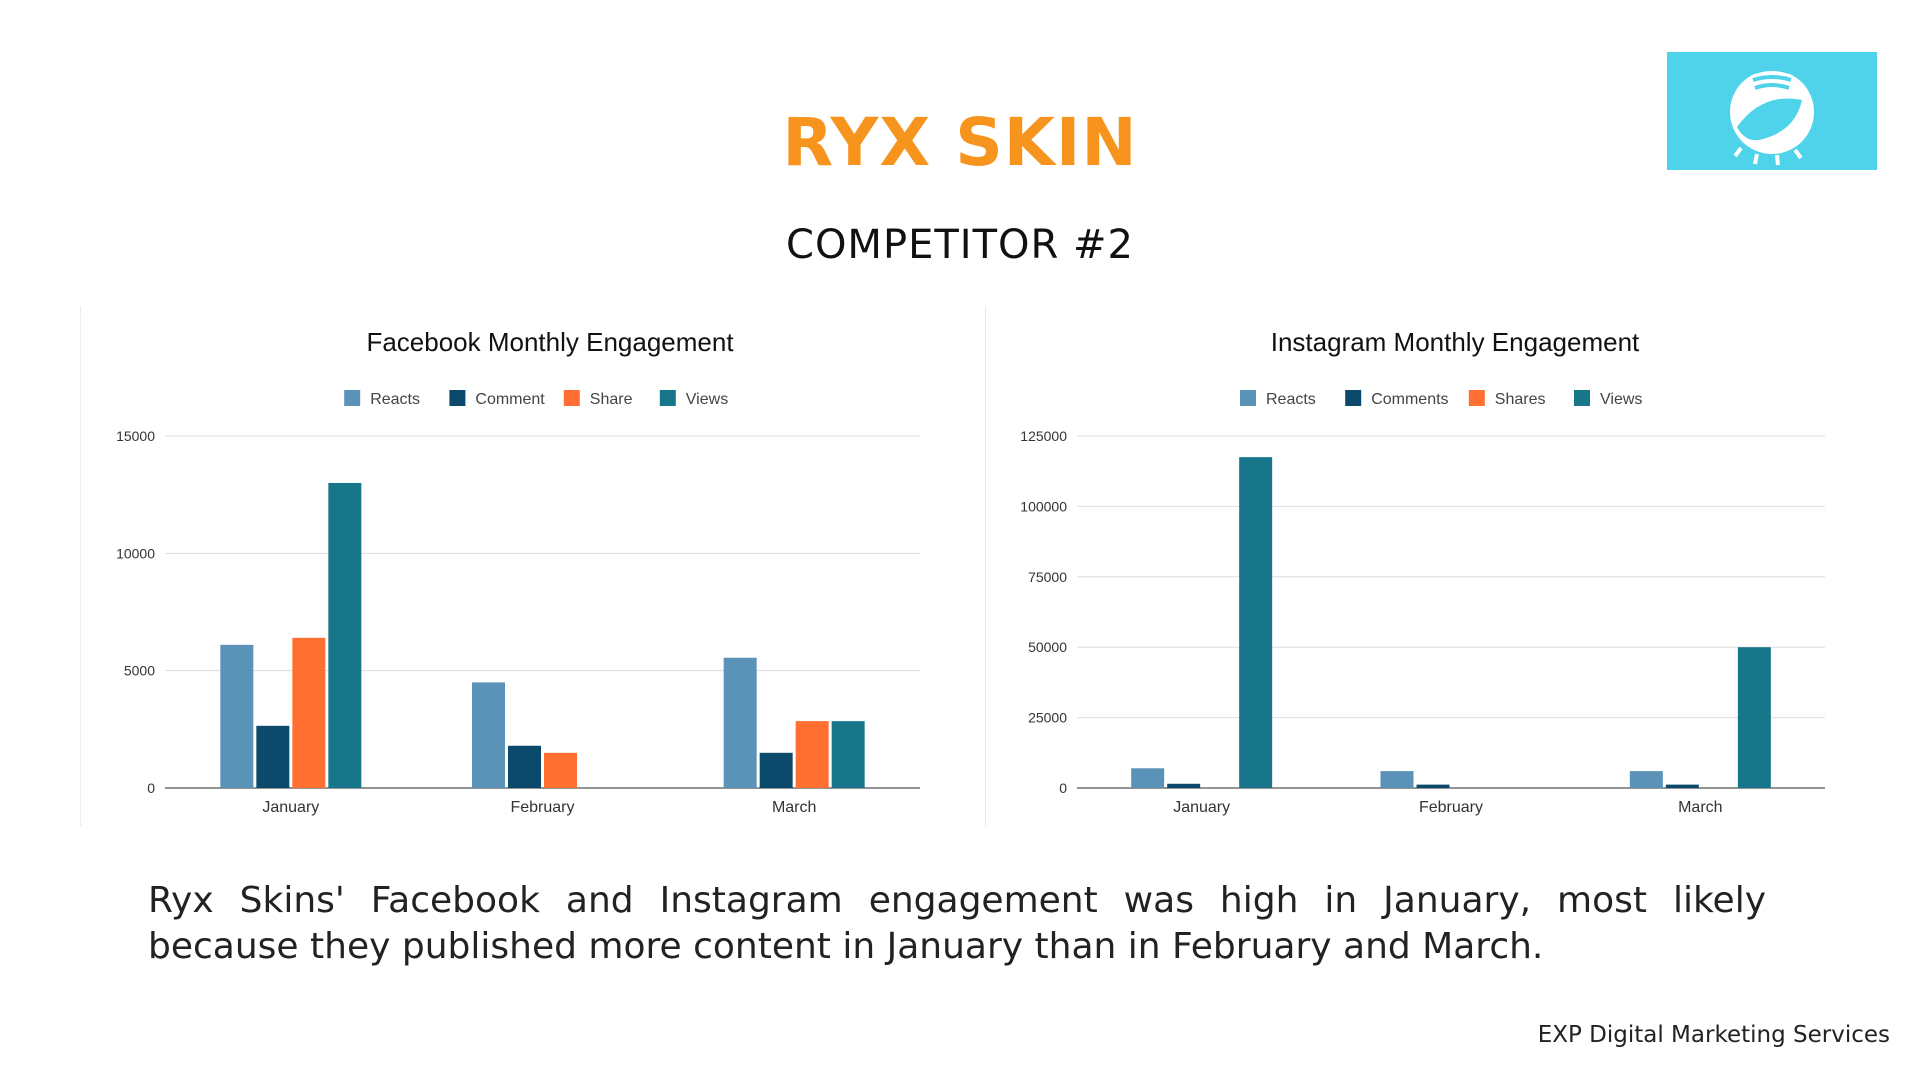 The height and width of the screenshot is (1080, 1920). Describe the element at coordinates (273, 756) in the screenshot. I see `bar-comment-january` at that location.